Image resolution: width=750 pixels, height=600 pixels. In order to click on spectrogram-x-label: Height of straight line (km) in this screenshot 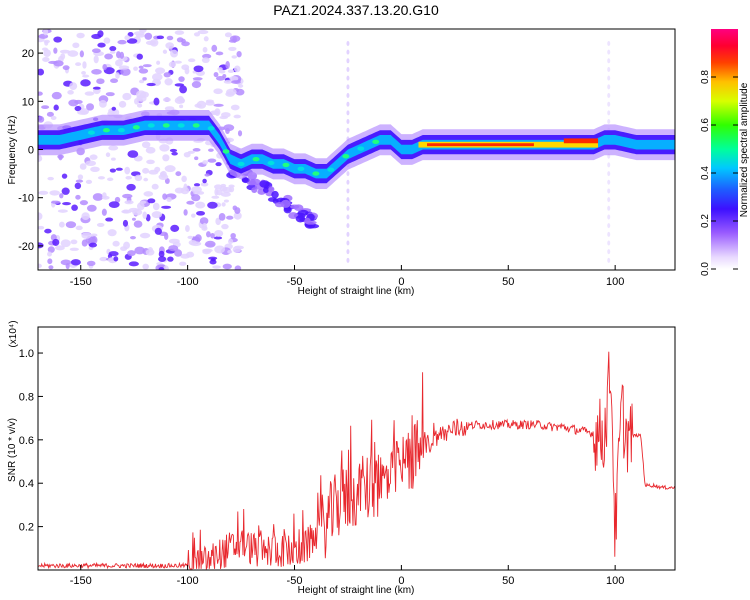, I will do `click(356, 291)`.